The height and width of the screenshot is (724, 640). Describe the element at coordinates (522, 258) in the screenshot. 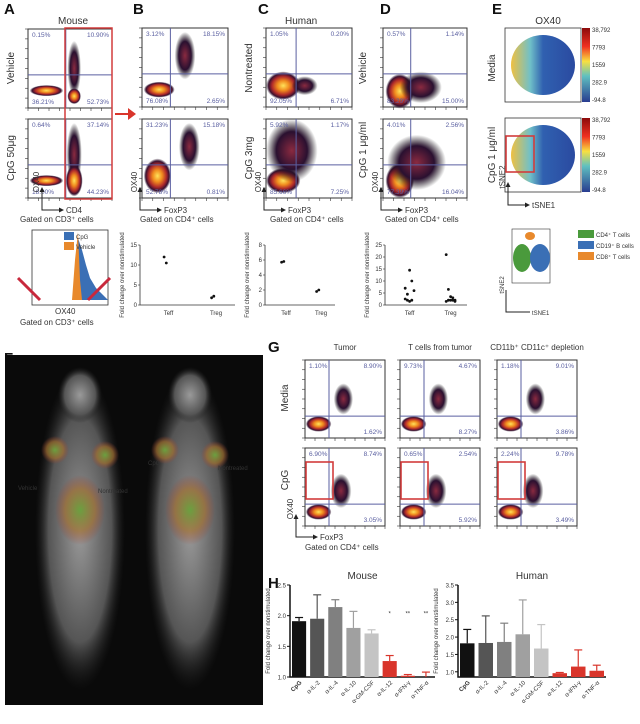

I see `cluster-cd4` at that location.